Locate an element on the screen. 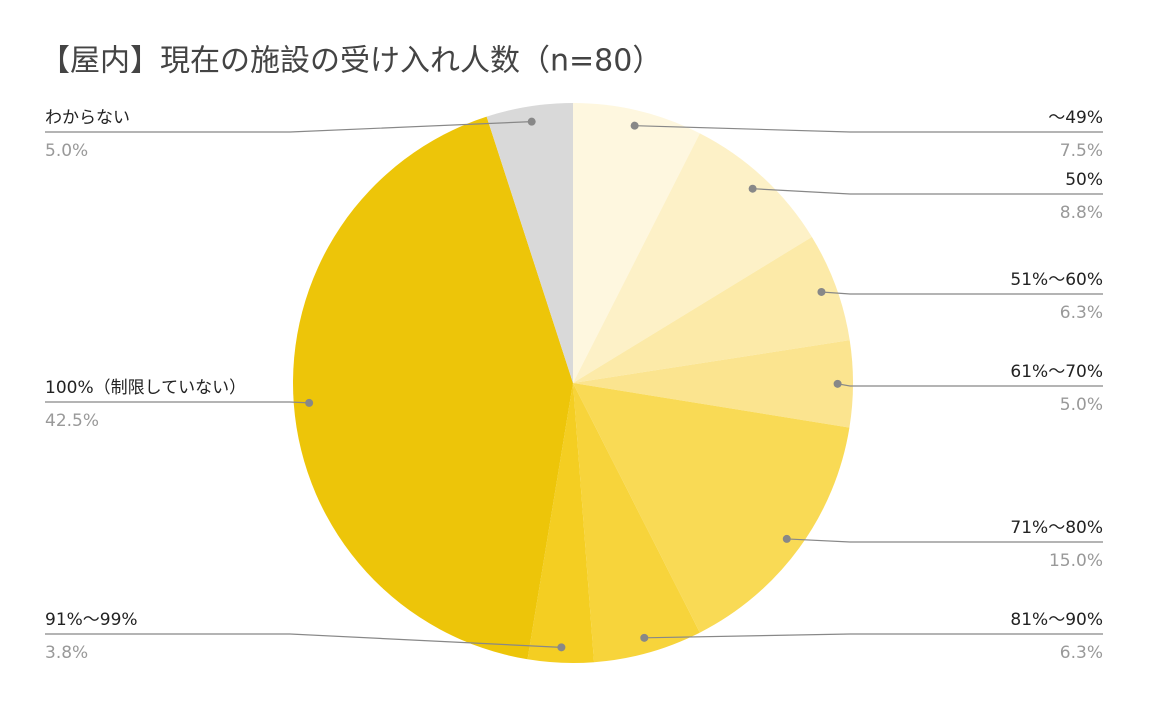 The height and width of the screenshot is (711, 1164). slice-value: 8.8% is located at coordinates (1081, 213).